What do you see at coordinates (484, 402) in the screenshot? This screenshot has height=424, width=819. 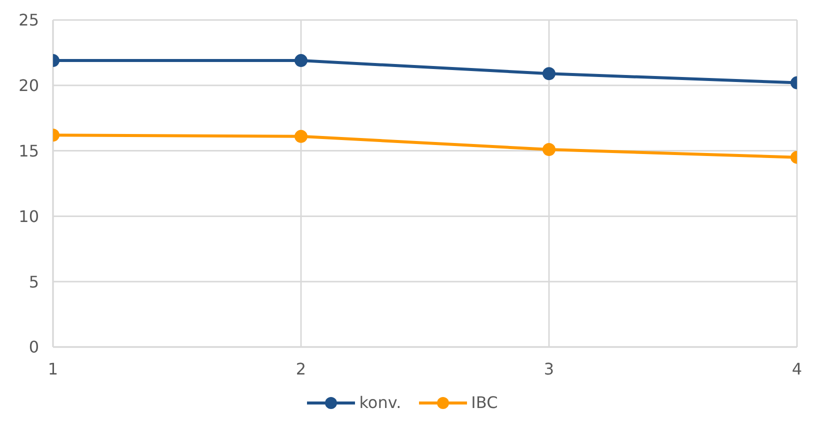 I see `legend-label: IBC` at bounding box center [484, 402].